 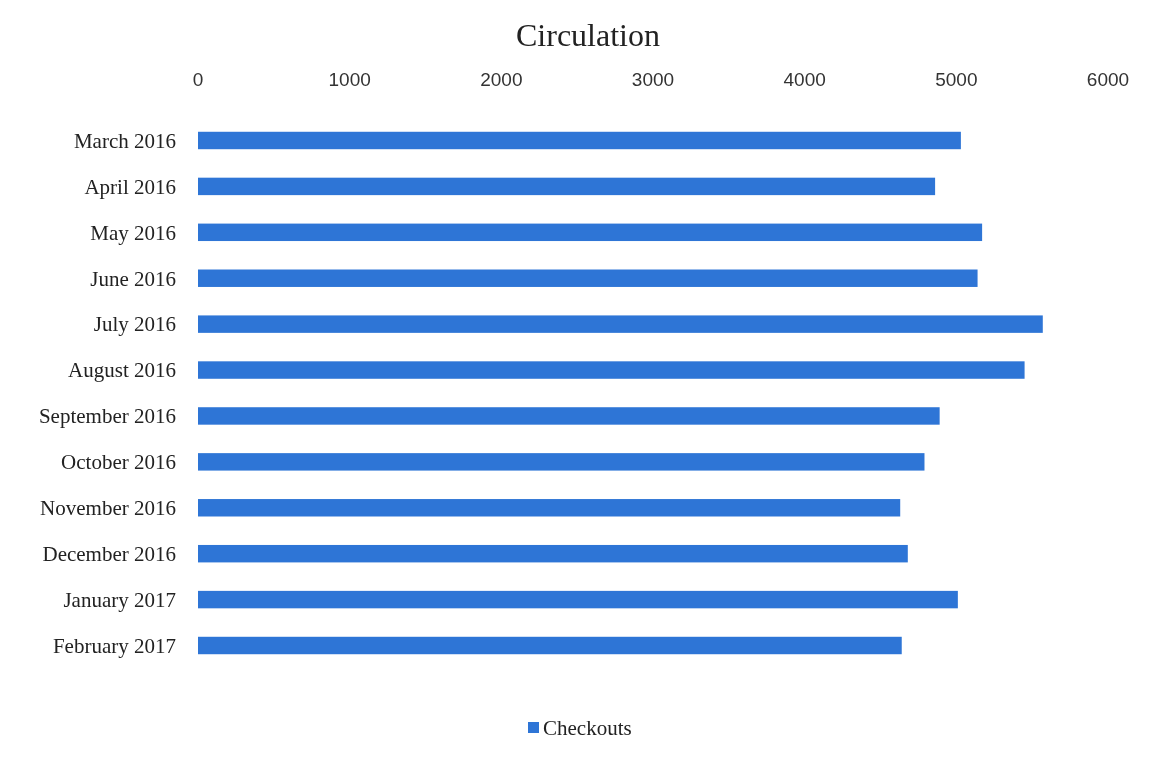 I want to click on x-tick-label: 4000, so click(x=804, y=79).